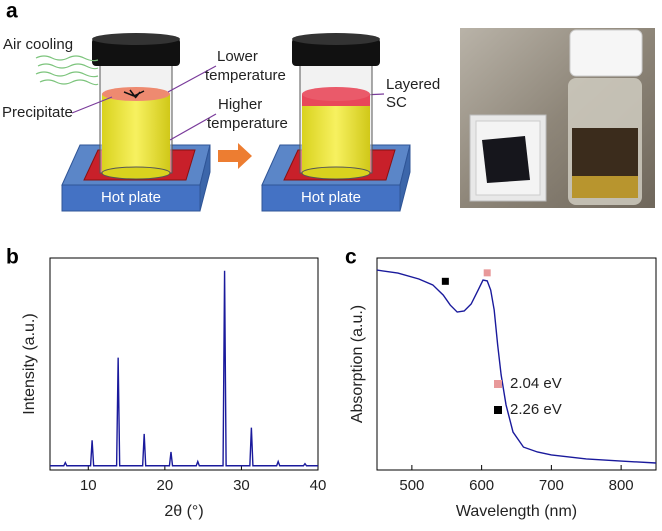 Image resolution: width=662 pixels, height=531 pixels. I want to click on diagram-label: Air cooling, so click(38, 44).